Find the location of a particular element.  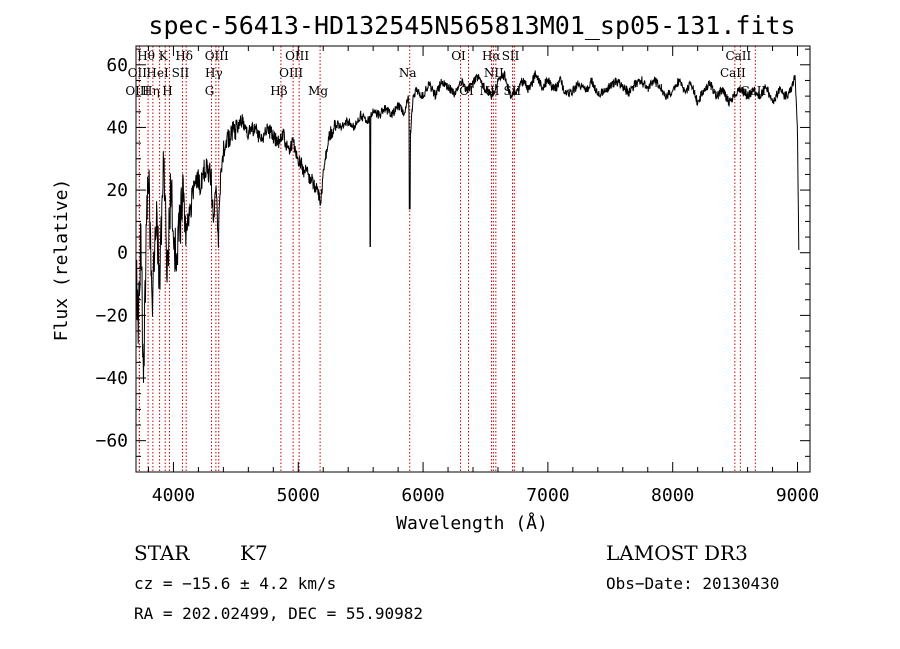

x-axis-label: Wavelength (Å) is located at coordinates (472, 523).